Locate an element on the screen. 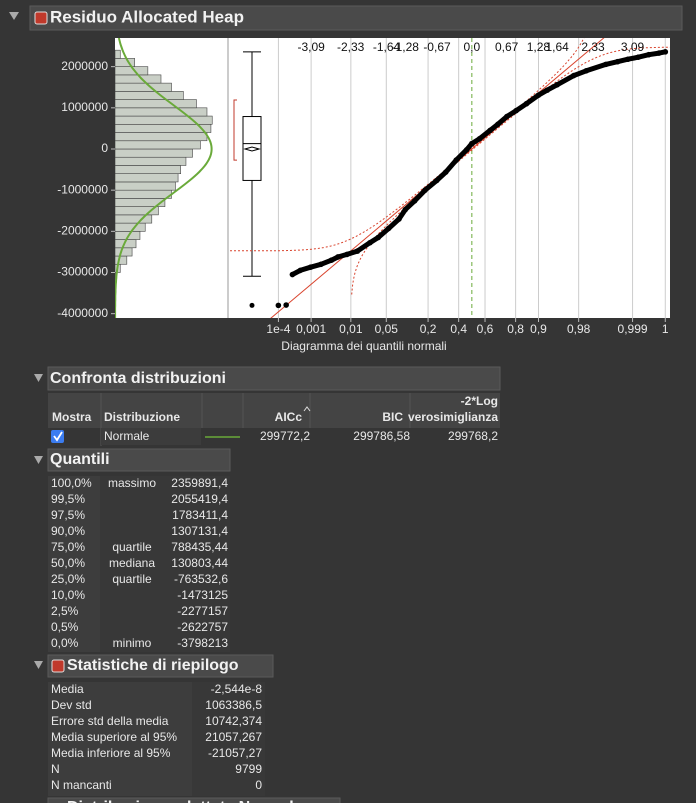  table-column is located at coordinates (228, 739).